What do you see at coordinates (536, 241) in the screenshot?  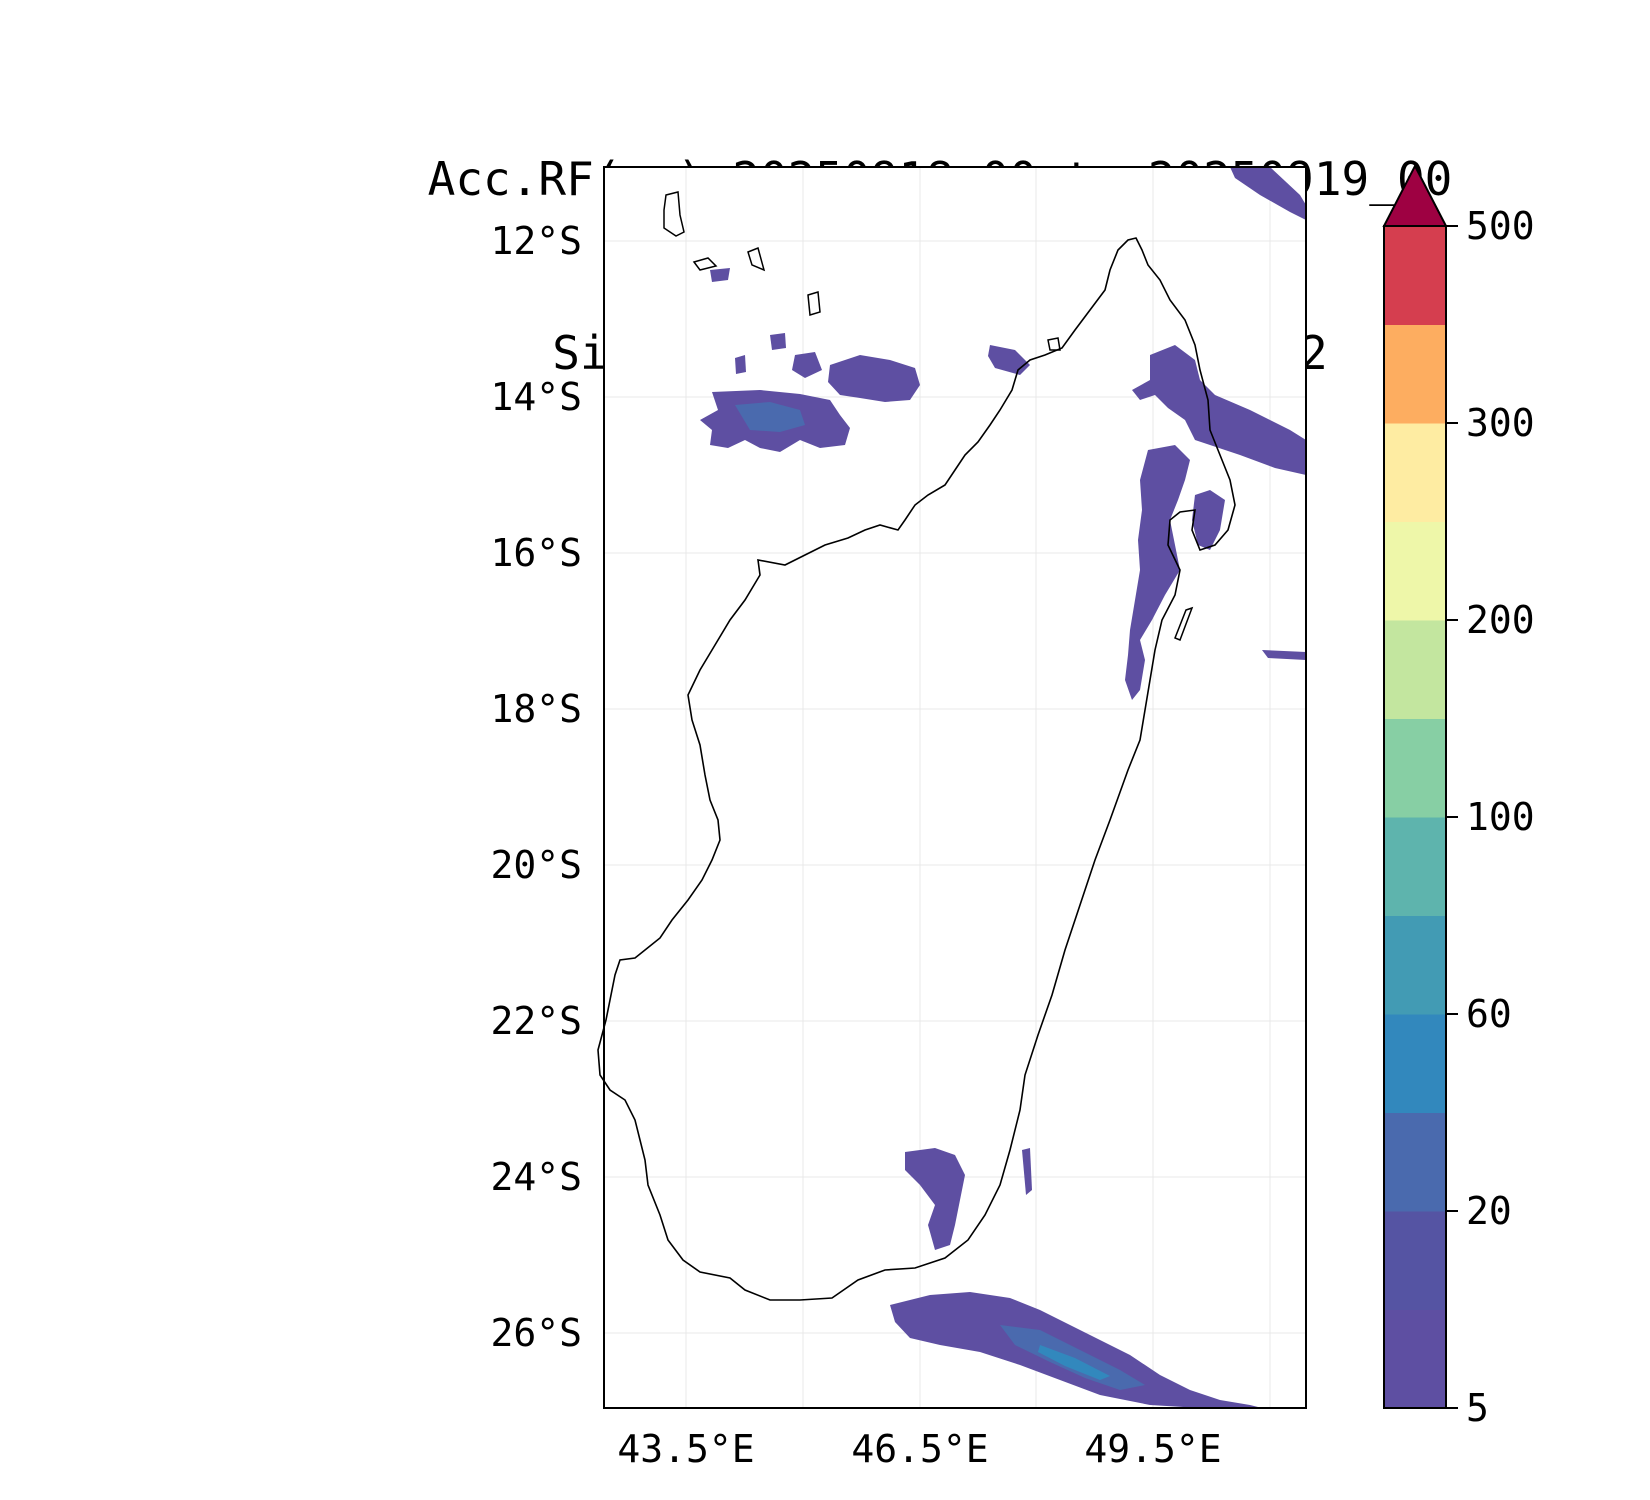 I see `lat-tick-label: 12°S` at bounding box center [536, 241].